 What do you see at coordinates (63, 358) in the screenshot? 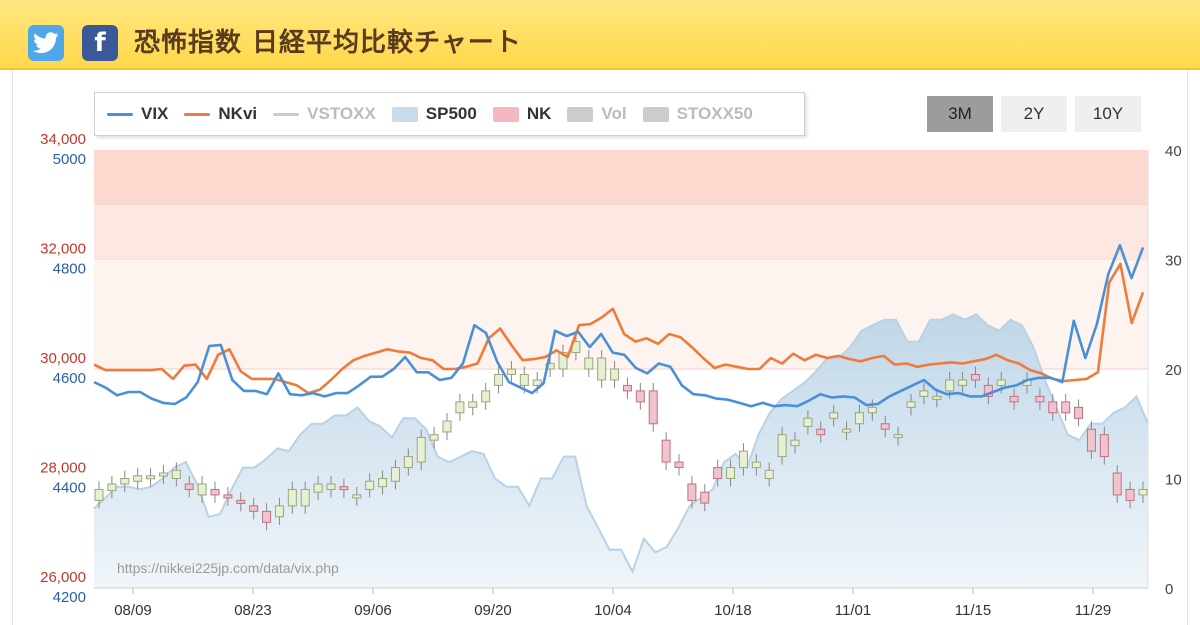
I see `nk-axis-tick: 30,000` at bounding box center [63, 358].